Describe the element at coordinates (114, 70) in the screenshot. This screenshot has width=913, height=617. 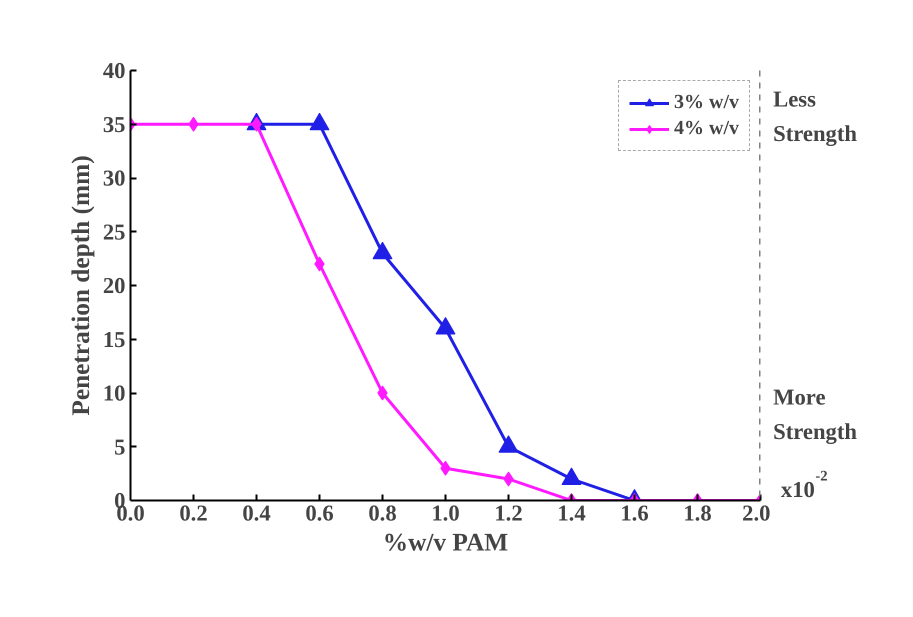
I see `y-tick-label: 40` at that location.